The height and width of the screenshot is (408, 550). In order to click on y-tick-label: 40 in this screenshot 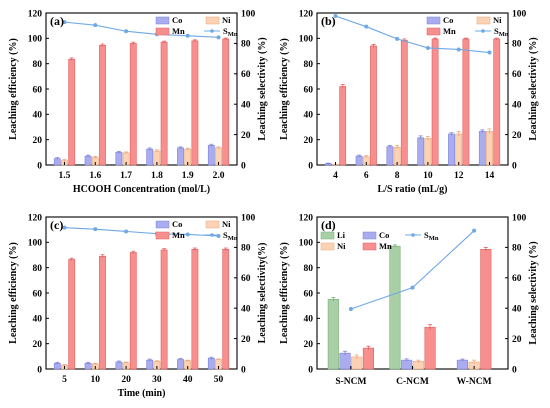, I will do `click(38, 320)`.